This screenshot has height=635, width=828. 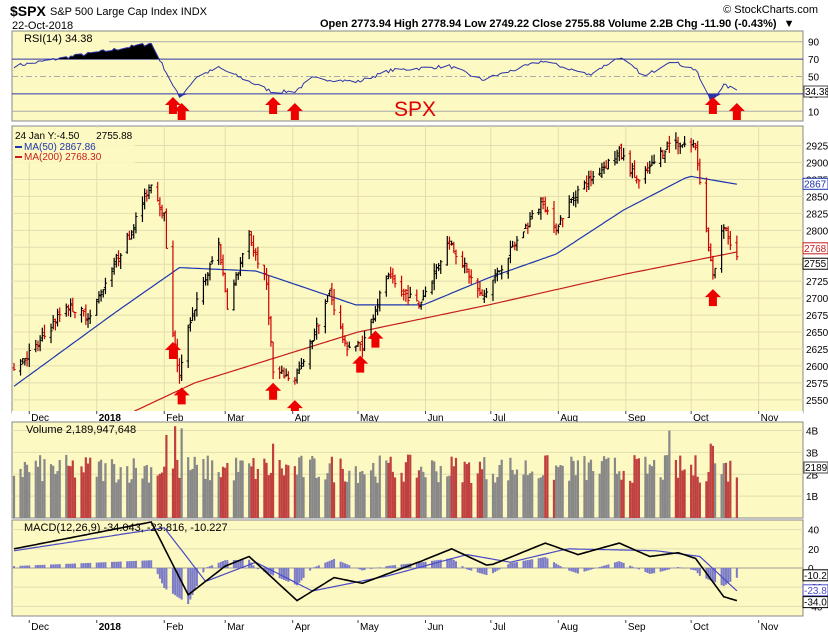 I want to click on dropdown-icon: ▼, so click(x=789, y=24).